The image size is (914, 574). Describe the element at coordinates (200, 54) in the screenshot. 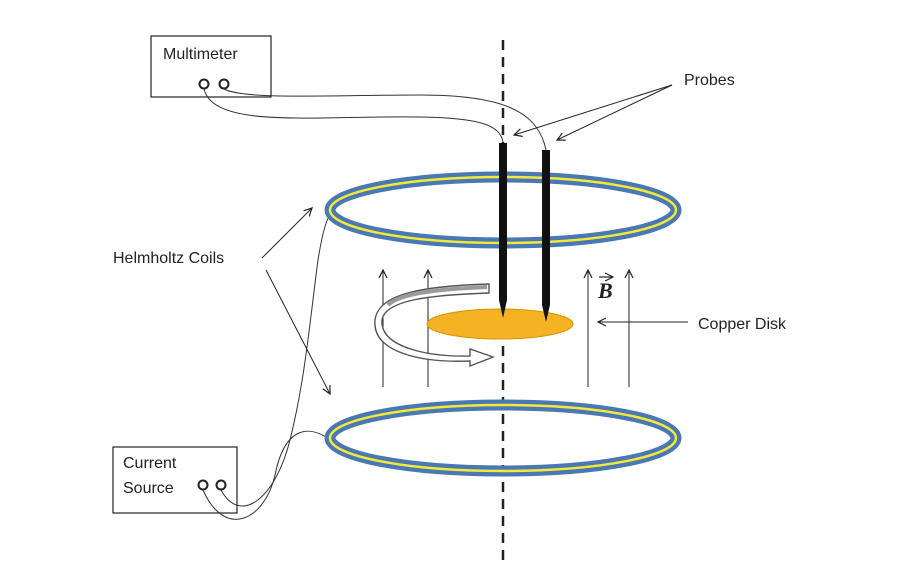

I see `multimeter-label: Multimeter` at that location.